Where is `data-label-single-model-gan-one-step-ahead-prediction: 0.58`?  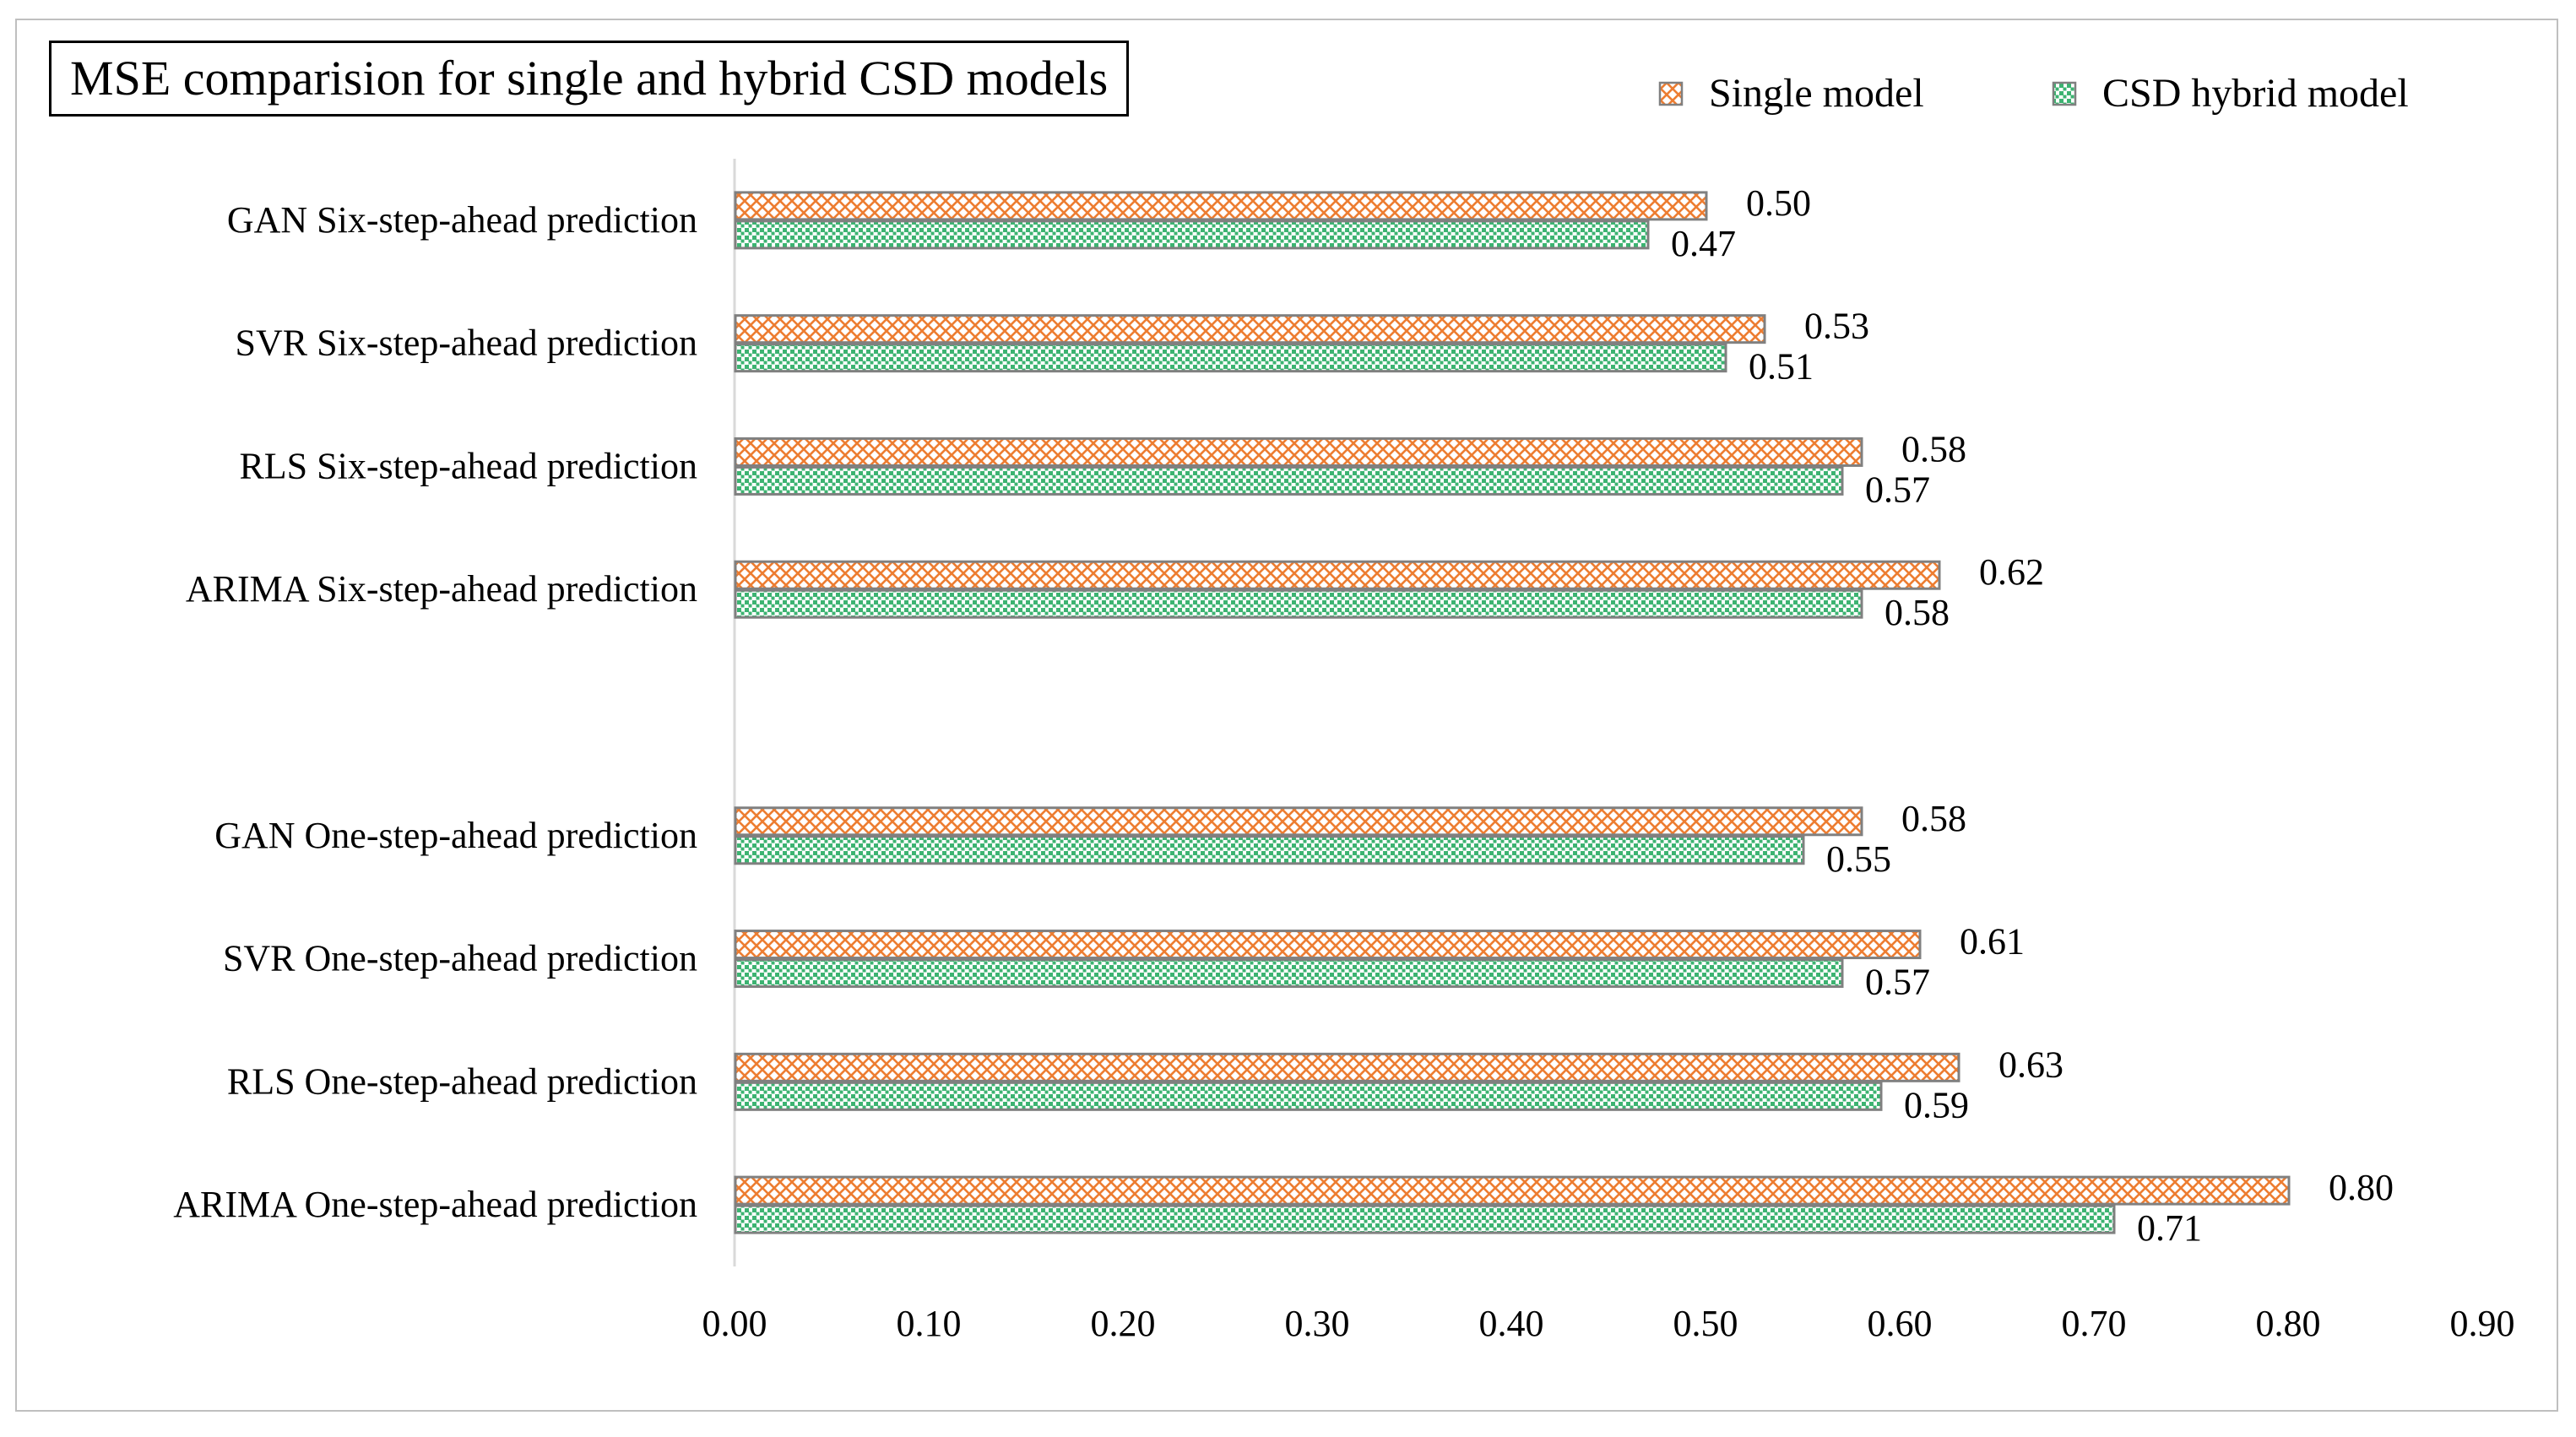 data-label-single-model-gan-one-step-ahead-prediction: 0.58 is located at coordinates (1934, 818).